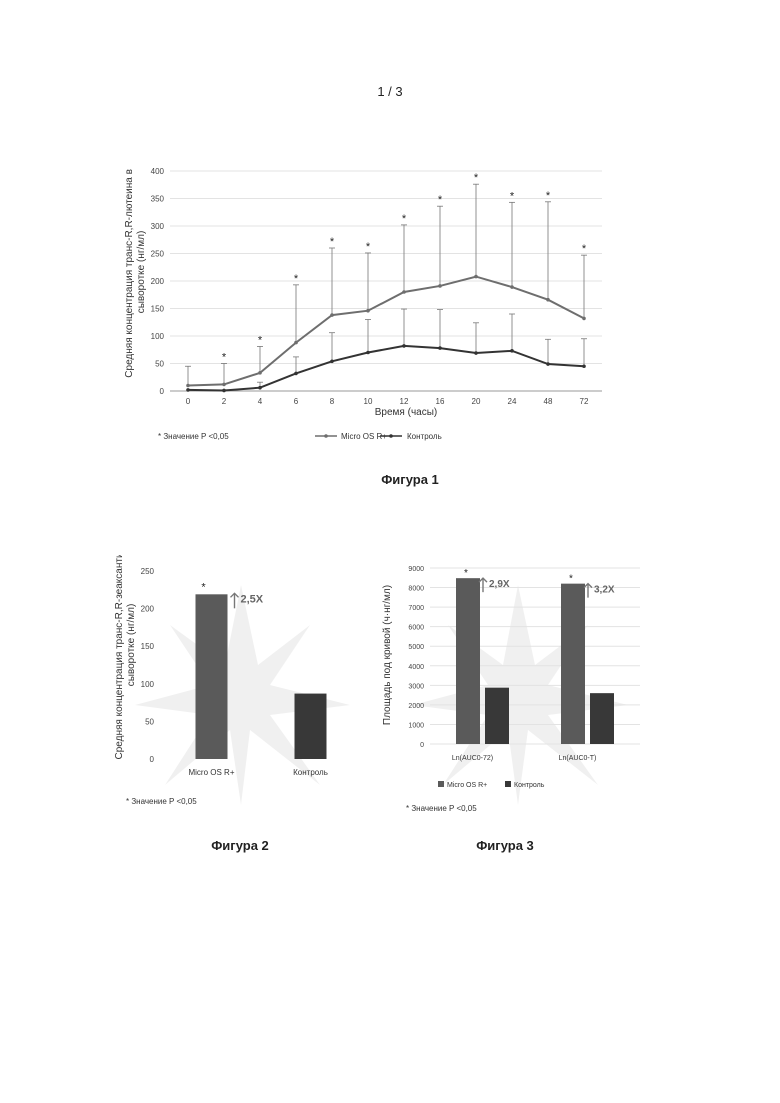 The width and height of the screenshot is (780, 1103). I want to click on figure-2-caption: Фигура 2, so click(240, 845).